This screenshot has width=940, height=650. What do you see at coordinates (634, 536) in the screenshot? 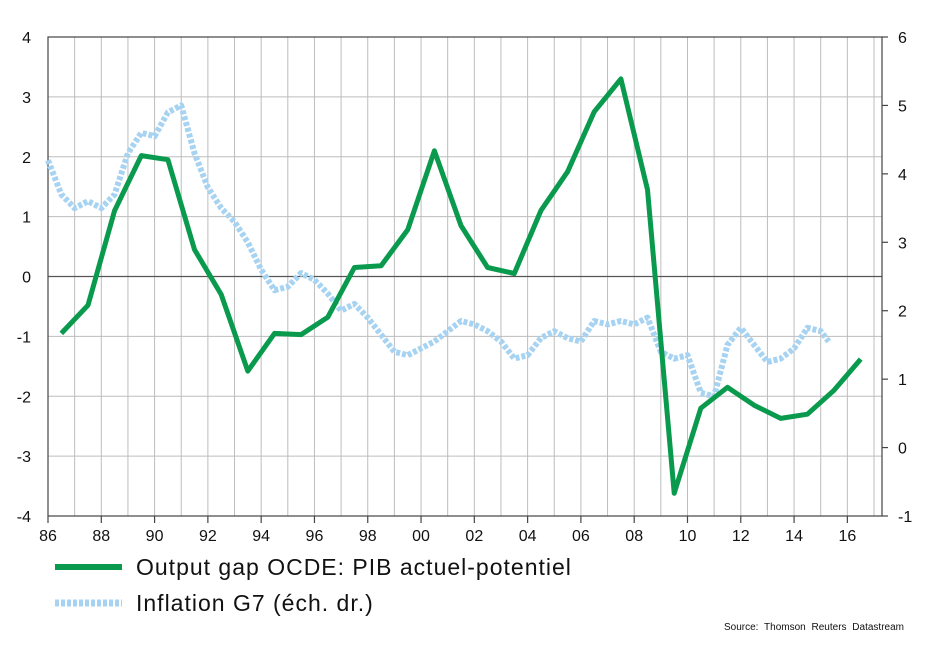
I see `x-tick-label: 08` at bounding box center [634, 536].